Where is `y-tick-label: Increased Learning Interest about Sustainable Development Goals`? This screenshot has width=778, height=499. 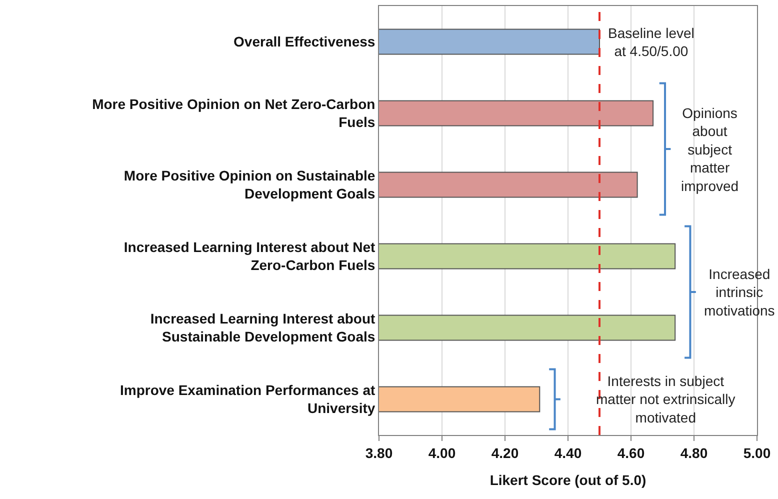
y-tick-label: Increased Learning Interest about Sustainable Development Goals is located at coordinates (263, 327).